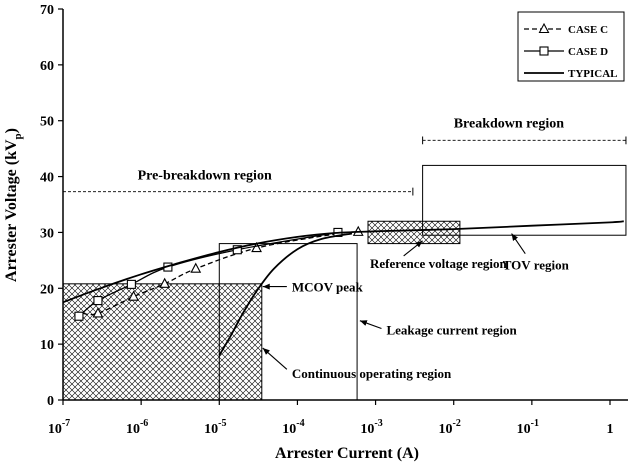 The image size is (631, 465). Describe the element at coordinates (47, 66) in the screenshot. I see `y-tick-label-6: 60` at that location.